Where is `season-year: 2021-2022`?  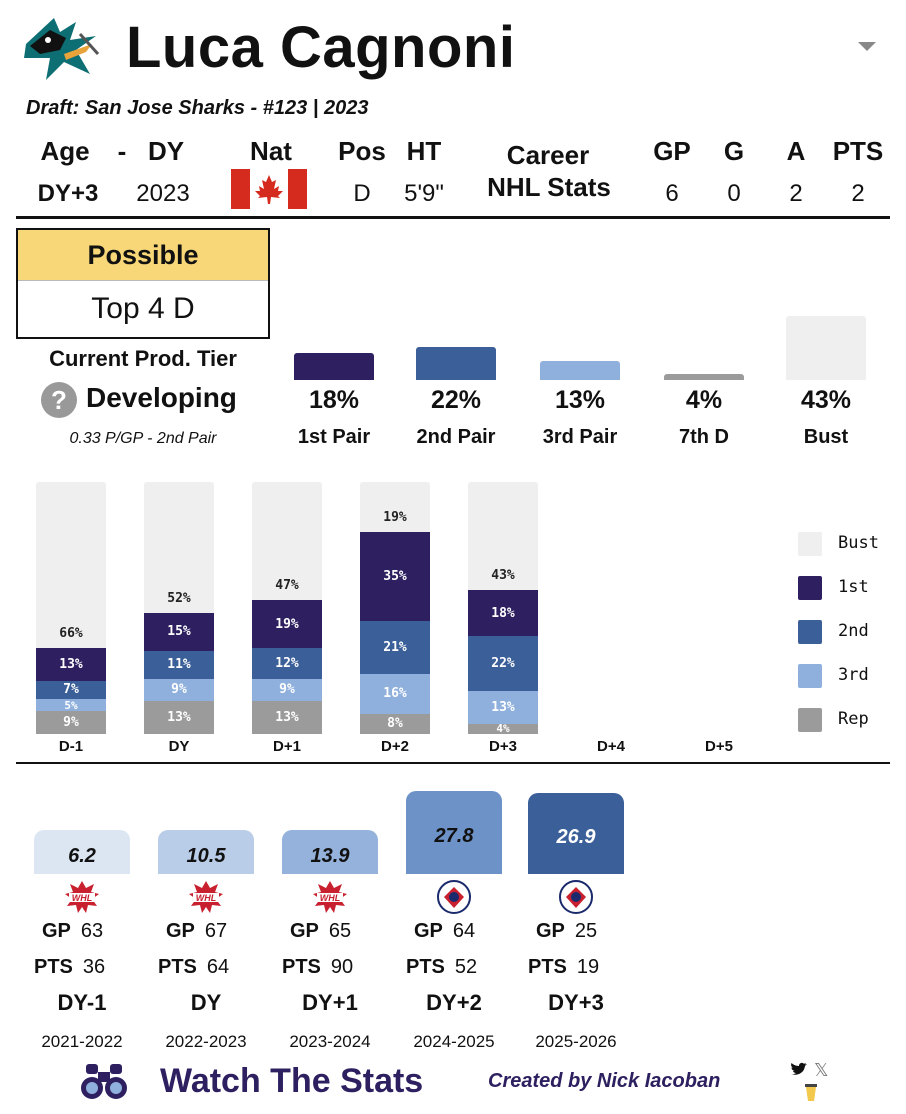
season-year: 2021-2022 is located at coordinates (82, 1041).